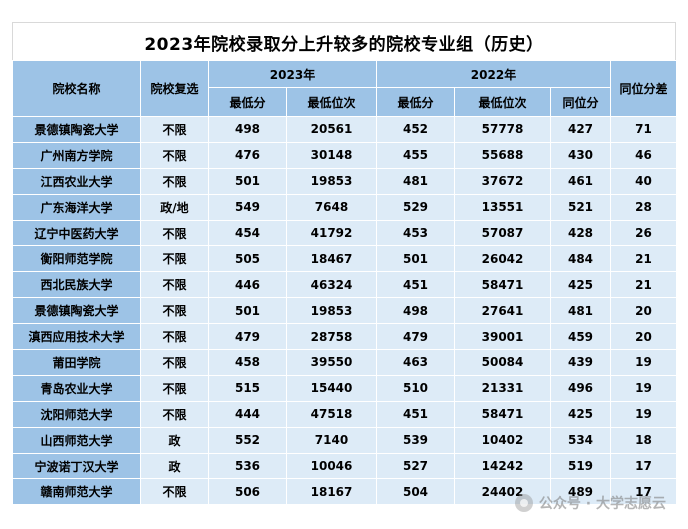 This screenshot has width=688, height=529. I want to click on row-2022-equiv-score: 481, so click(580, 311).